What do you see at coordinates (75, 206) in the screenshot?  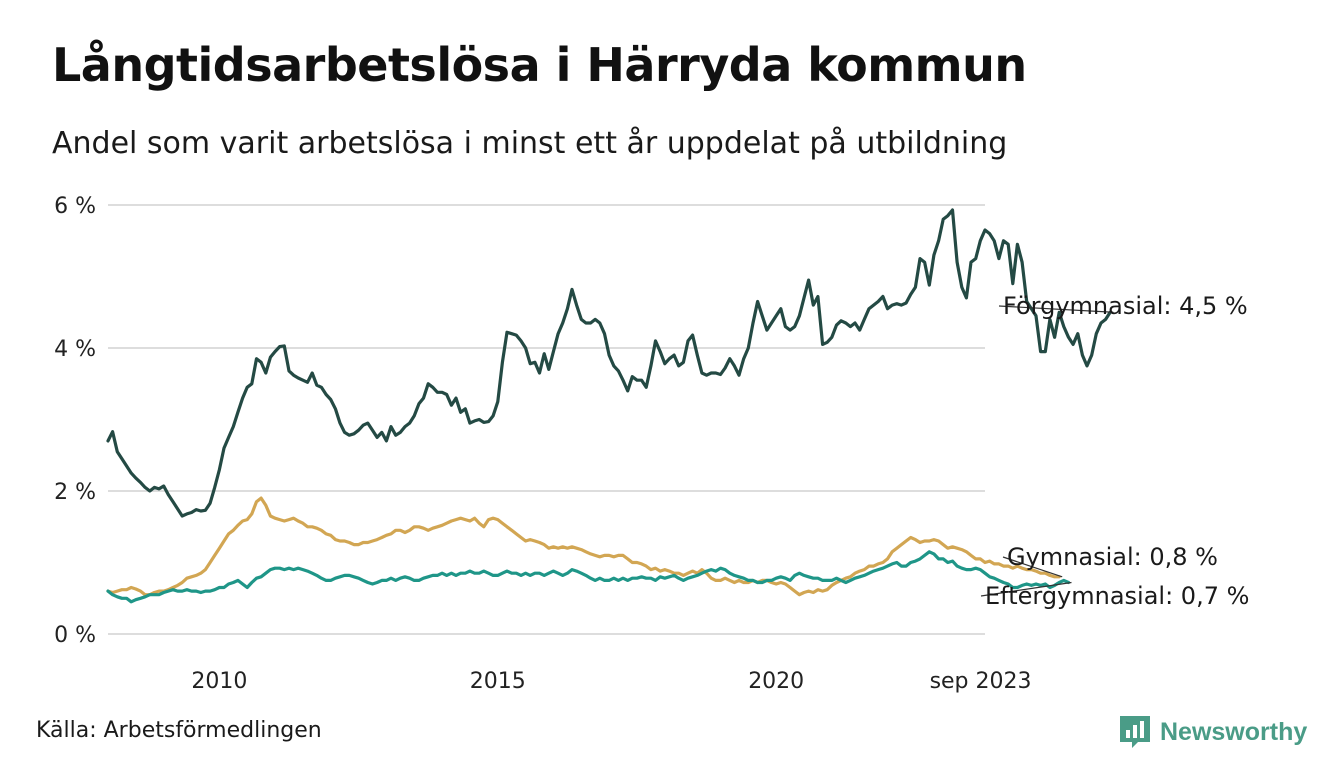 I see `y-tick-label: 6 %` at bounding box center [75, 206].